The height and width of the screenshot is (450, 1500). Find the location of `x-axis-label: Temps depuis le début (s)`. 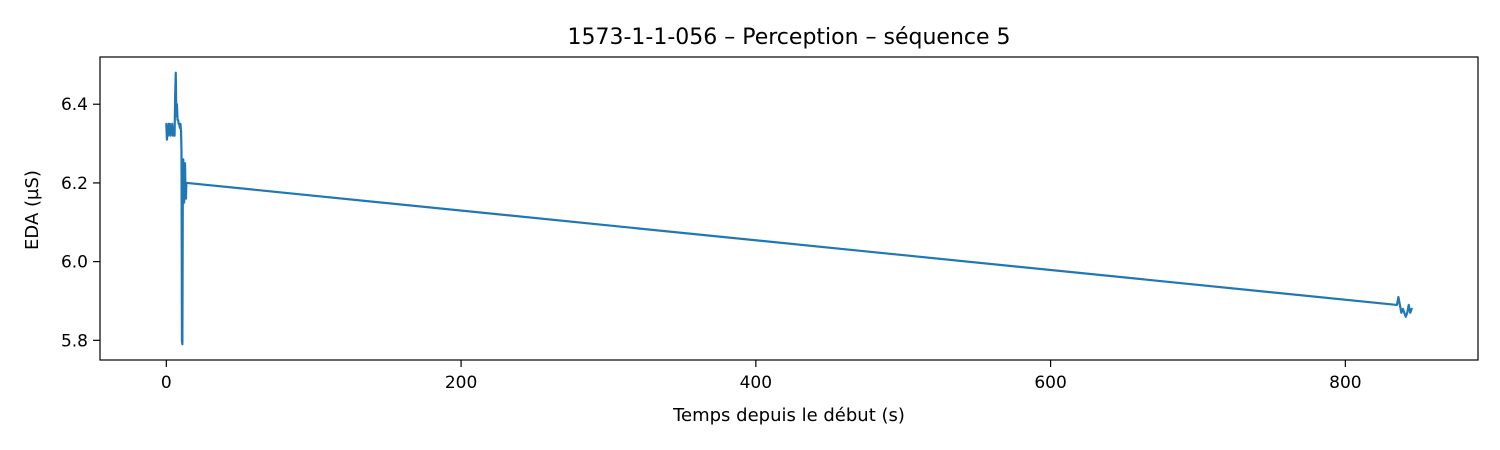

x-axis-label: Temps depuis le début (s) is located at coordinates (788, 415).